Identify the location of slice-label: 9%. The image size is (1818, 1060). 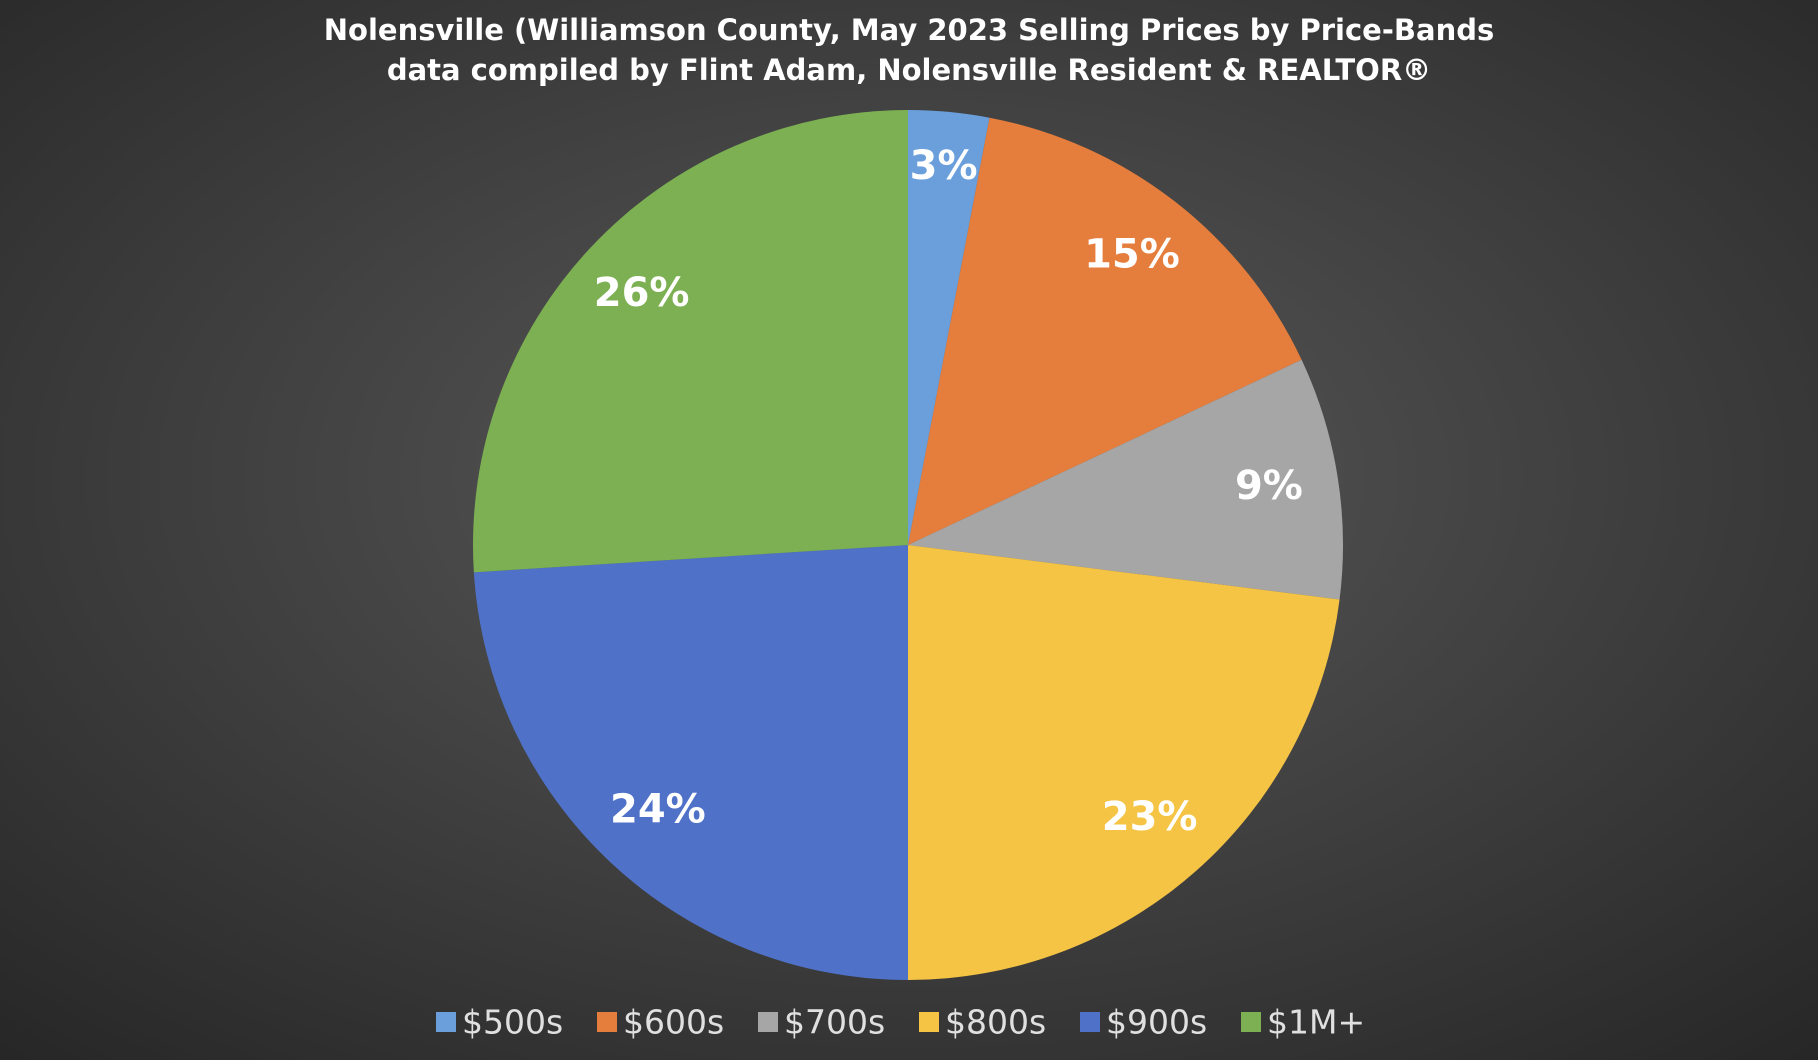
(1269, 486).